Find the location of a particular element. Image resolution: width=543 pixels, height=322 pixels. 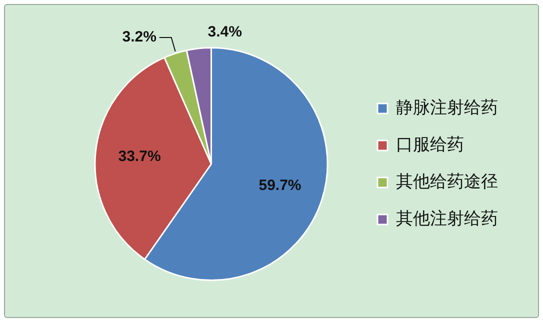

legend-label: 其他给药途径 is located at coordinates (447, 182).